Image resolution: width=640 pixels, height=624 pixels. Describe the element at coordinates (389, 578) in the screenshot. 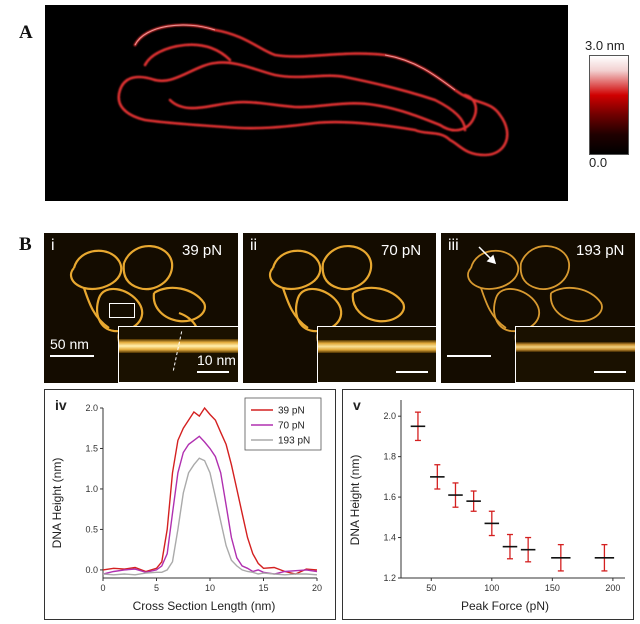

I see `y-tick-label: 1.2` at that location.